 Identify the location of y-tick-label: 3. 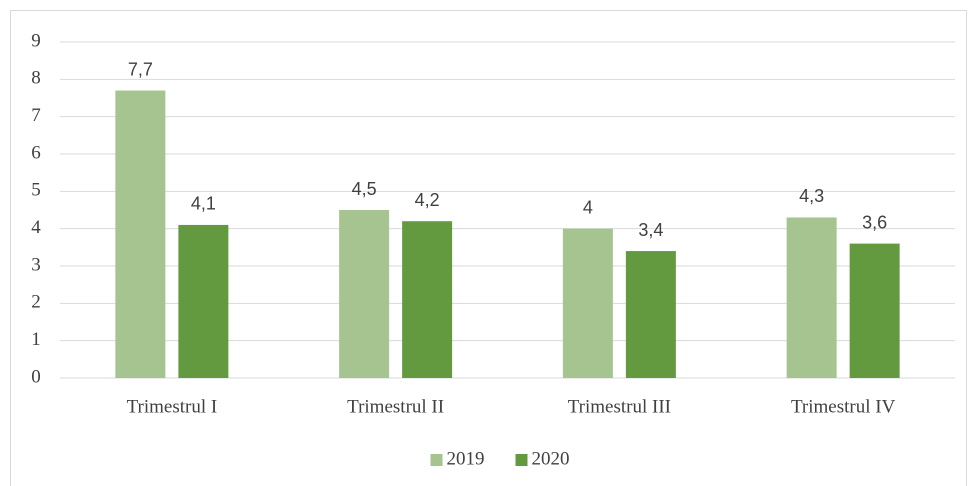
(36, 264).